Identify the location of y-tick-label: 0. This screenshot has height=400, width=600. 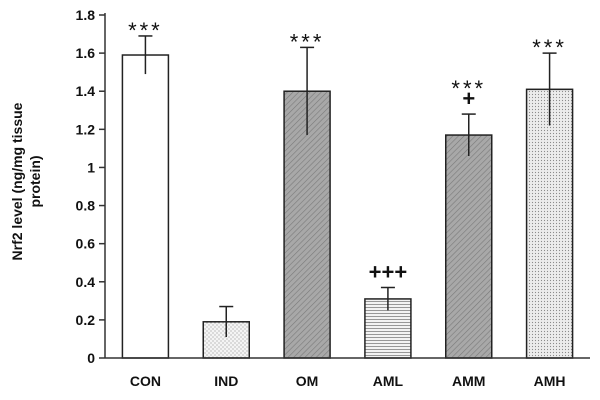
(91, 358).